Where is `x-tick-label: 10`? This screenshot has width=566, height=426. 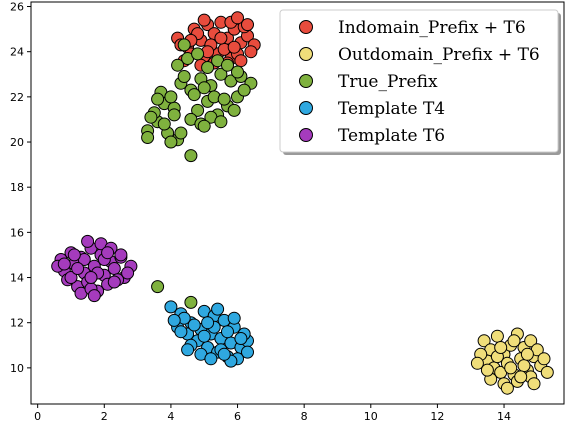 x-tick-label: 10 is located at coordinates (371, 416).